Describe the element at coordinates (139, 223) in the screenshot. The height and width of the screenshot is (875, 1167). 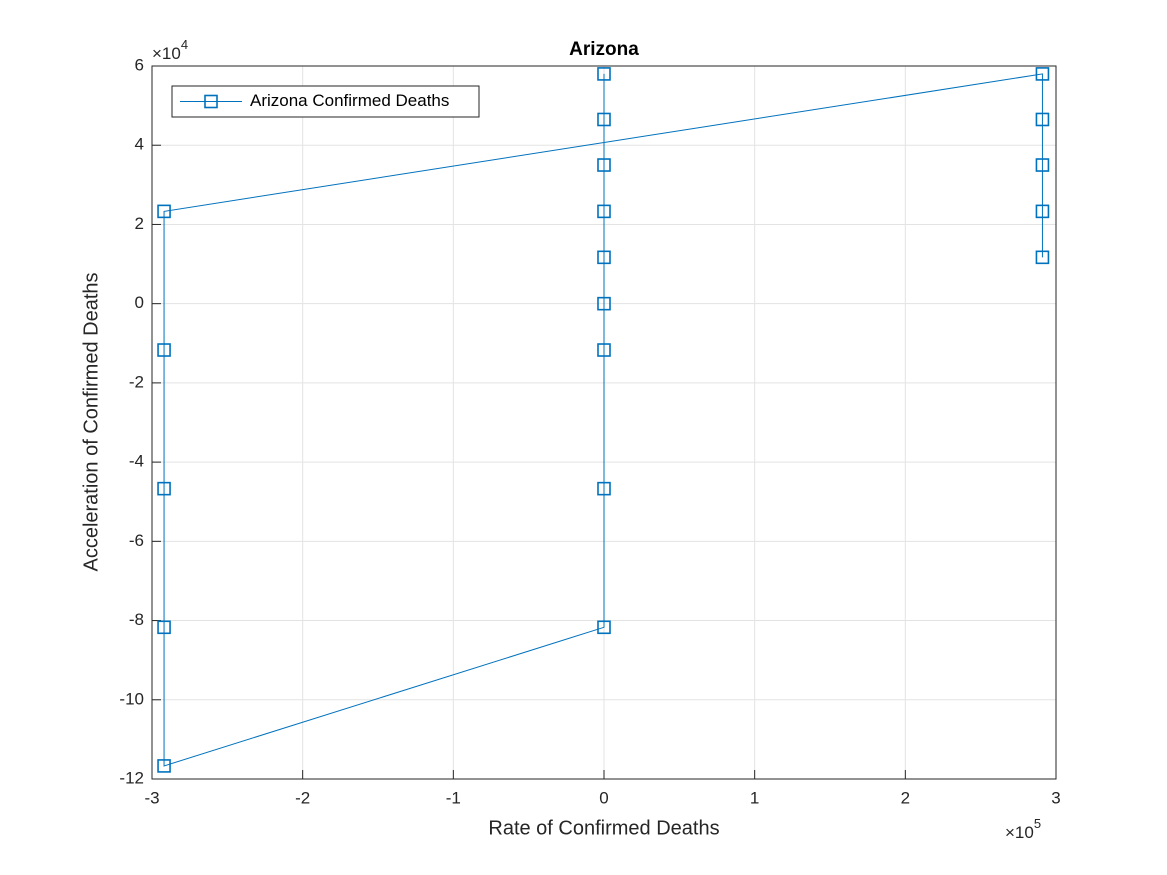
I see `y-tick-label: 2` at that location.